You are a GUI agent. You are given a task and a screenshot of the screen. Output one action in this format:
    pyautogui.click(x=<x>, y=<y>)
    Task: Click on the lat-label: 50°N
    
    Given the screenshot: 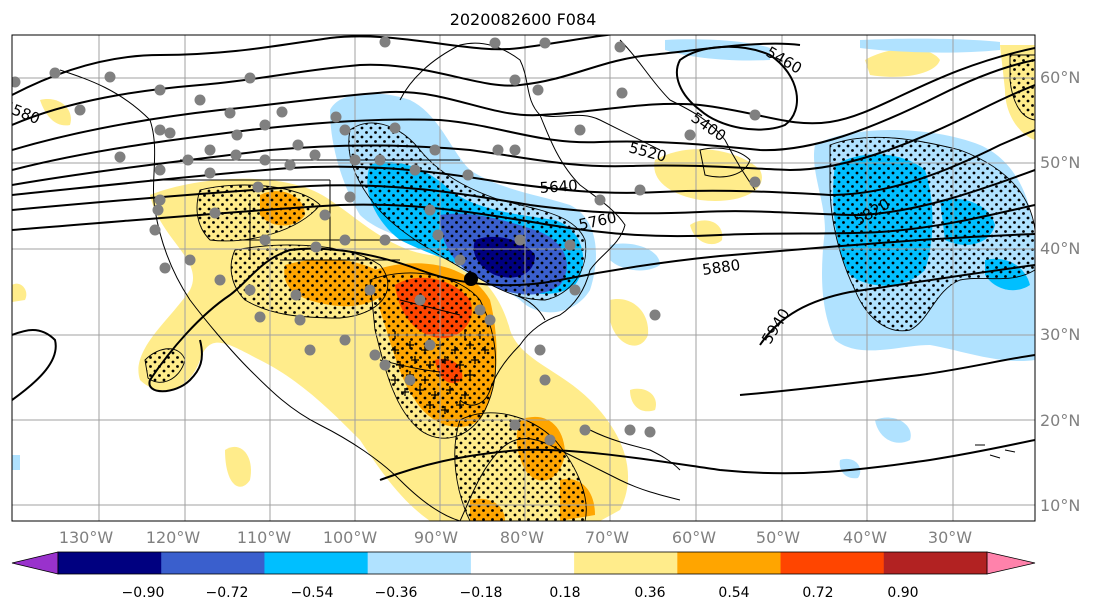 What is the action you would take?
    pyautogui.click(x=1060, y=162)
    